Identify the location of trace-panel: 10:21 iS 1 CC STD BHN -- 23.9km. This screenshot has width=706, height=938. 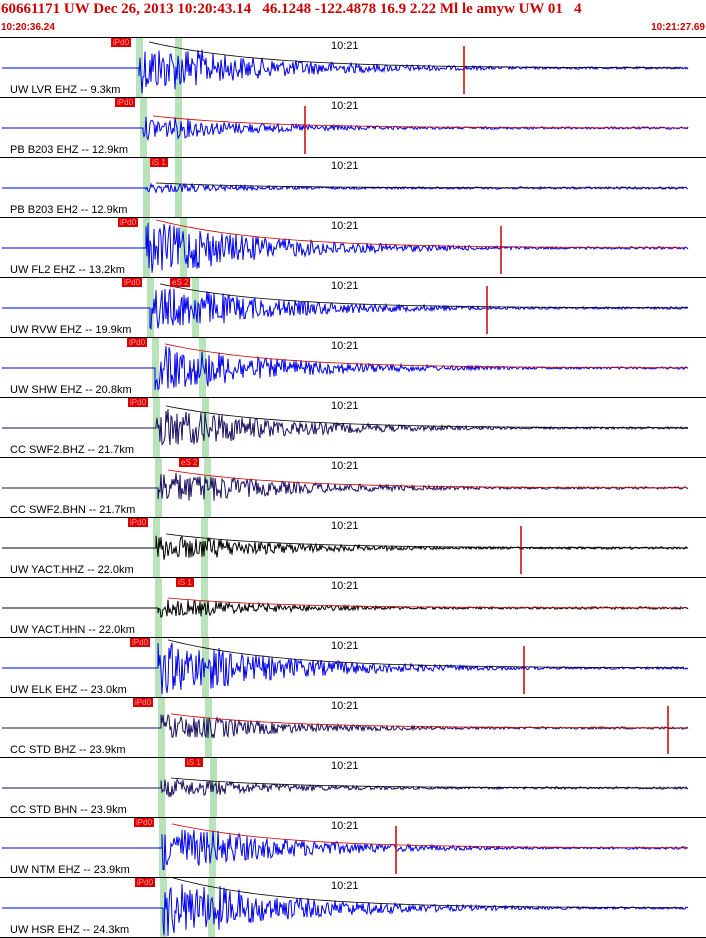
(353, 788).